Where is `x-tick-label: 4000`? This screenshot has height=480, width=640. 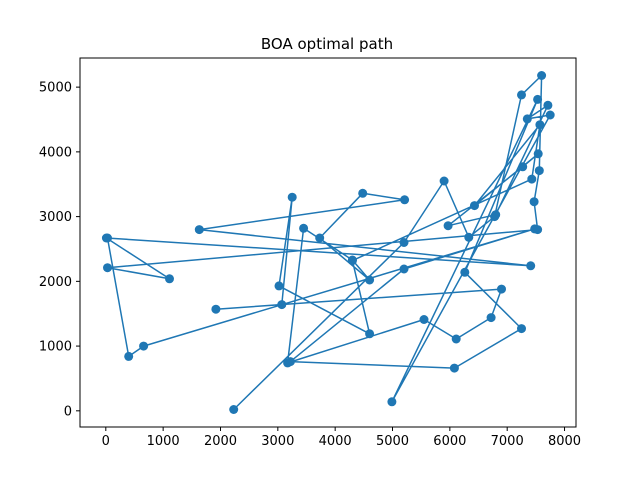 x-tick-label: 4000 is located at coordinates (335, 441).